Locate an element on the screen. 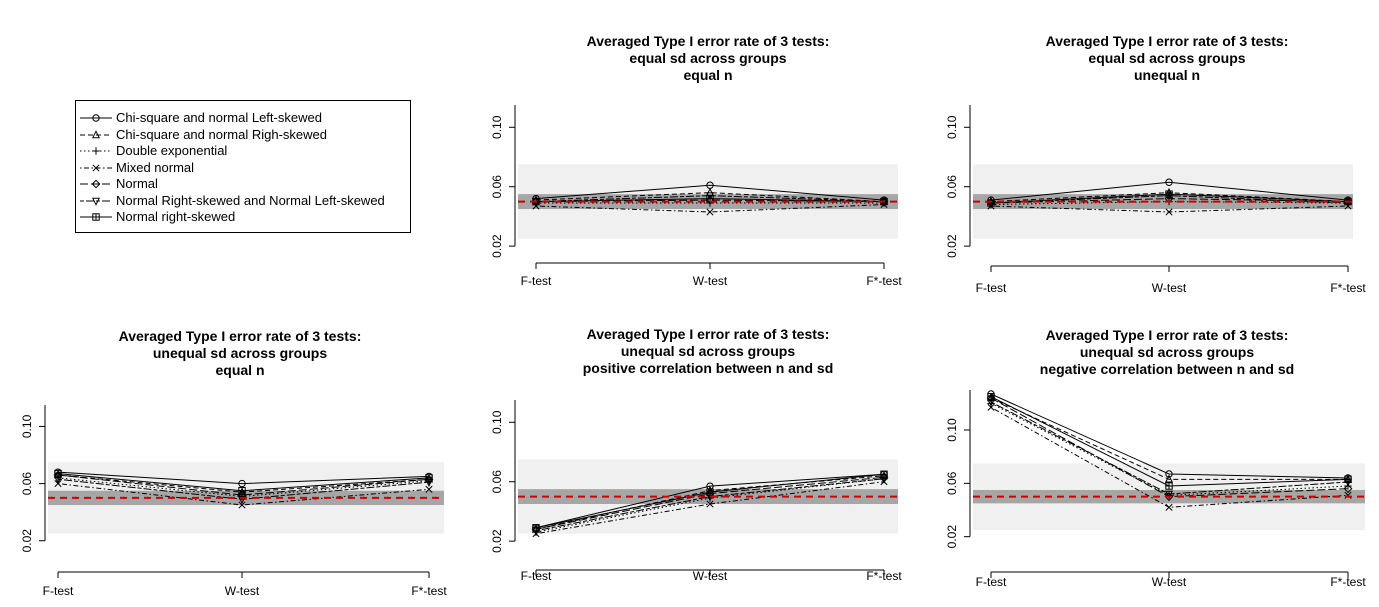  legend-label: Chi-square and normal Left-skewed is located at coordinates (219, 117).